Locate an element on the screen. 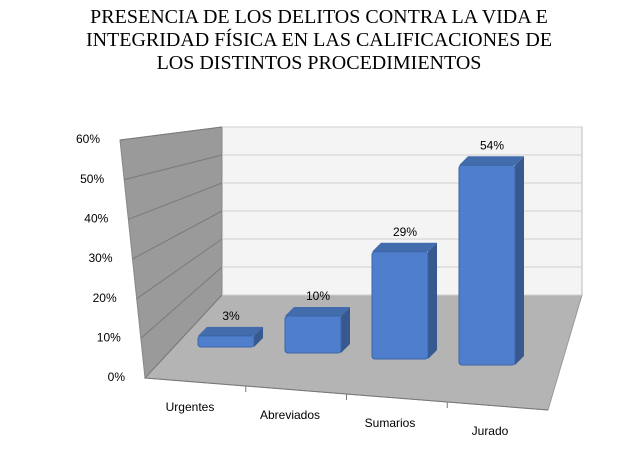 The height and width of the screenshot is (458, 638). y-tick-label: 0% is located at coordinates (117, 377).